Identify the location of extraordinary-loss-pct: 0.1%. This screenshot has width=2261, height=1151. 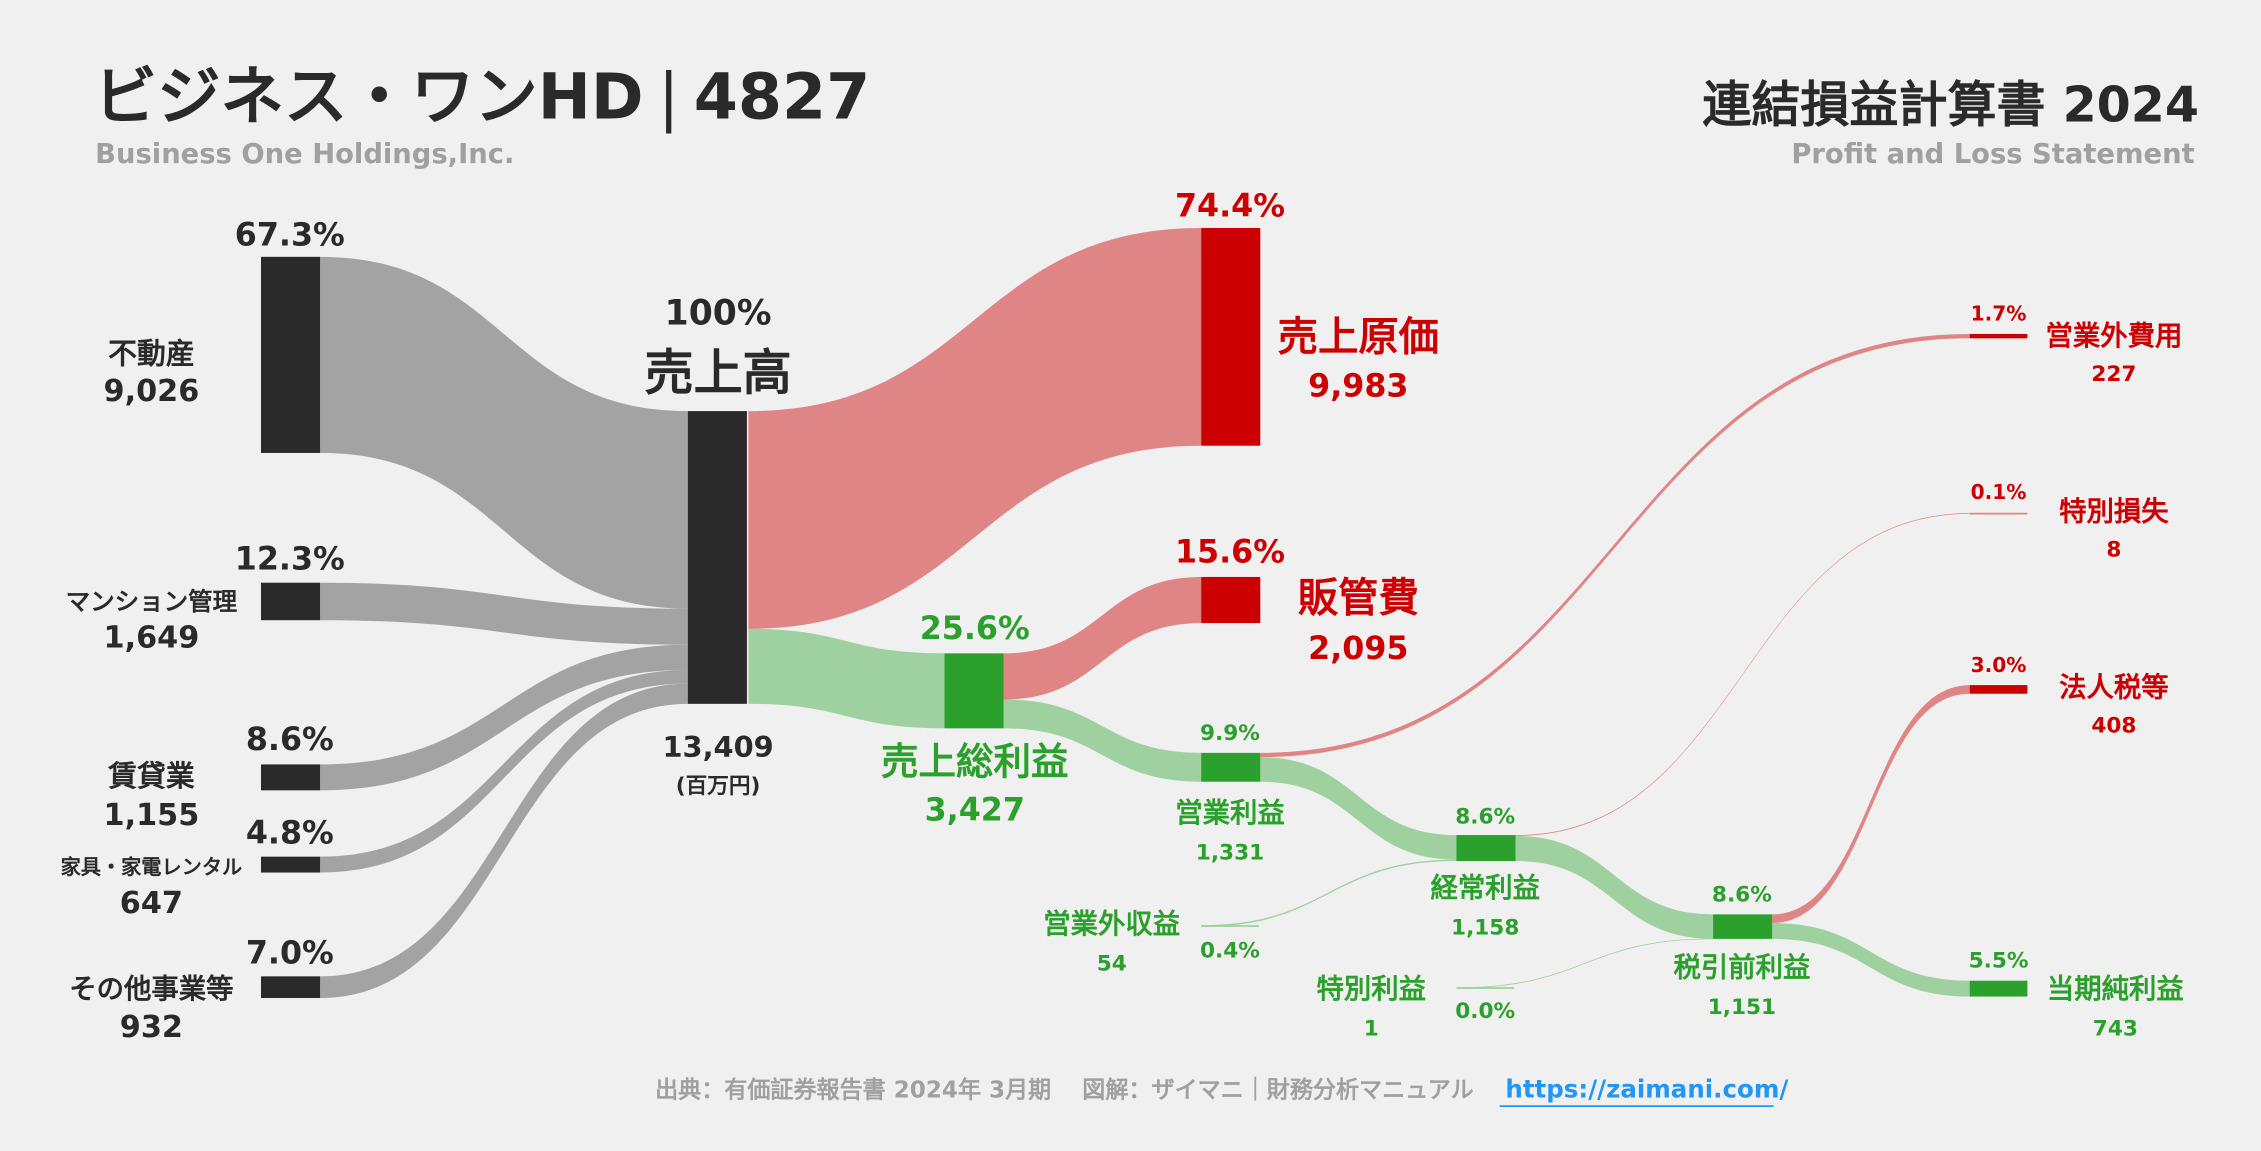
(1999, 492).